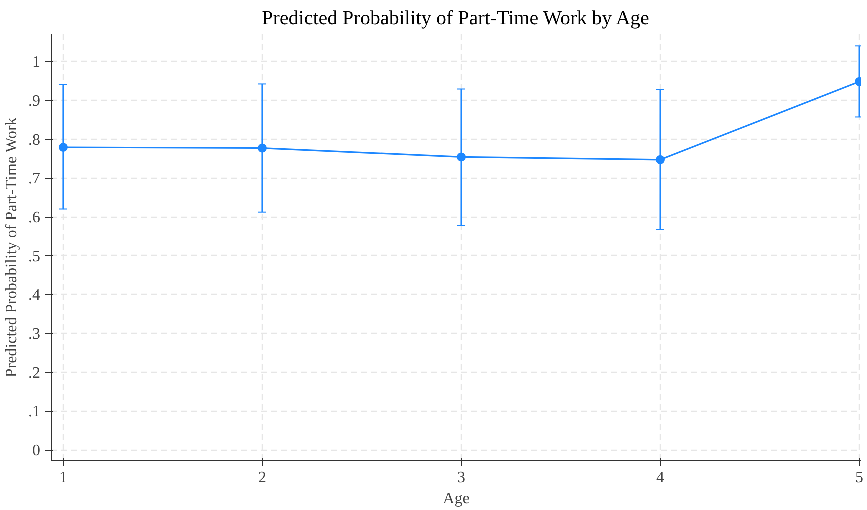 This screenshot has width=867, height=510. What do you see at coordinates (456, 19) in the screenshot?
I see `chart-title: Predicted Probability of Part-Time Work by Age` at bounding box center [456, 19].